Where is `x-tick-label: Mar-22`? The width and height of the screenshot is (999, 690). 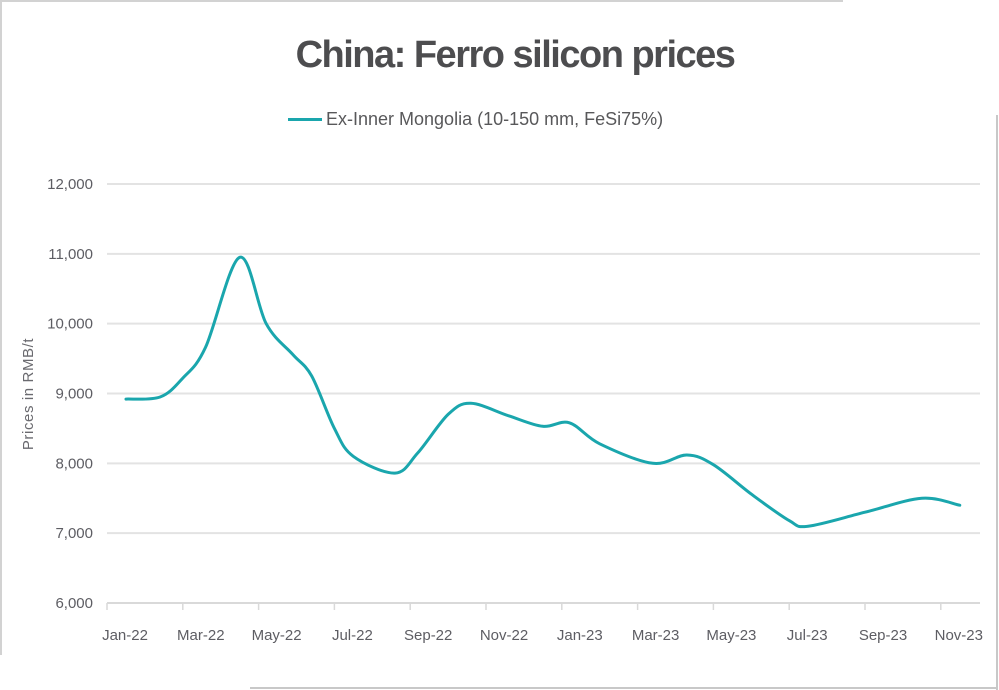 x-tick-label: Mar-22 is located at coordinates (201, 635).